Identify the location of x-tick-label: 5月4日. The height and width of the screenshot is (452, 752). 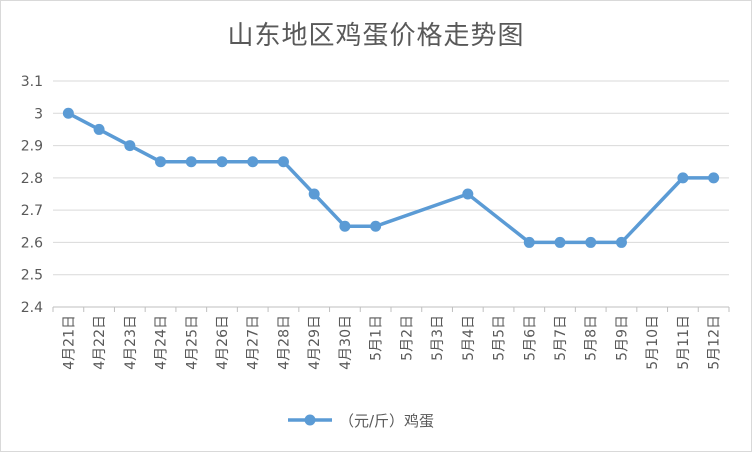
(469, 338).